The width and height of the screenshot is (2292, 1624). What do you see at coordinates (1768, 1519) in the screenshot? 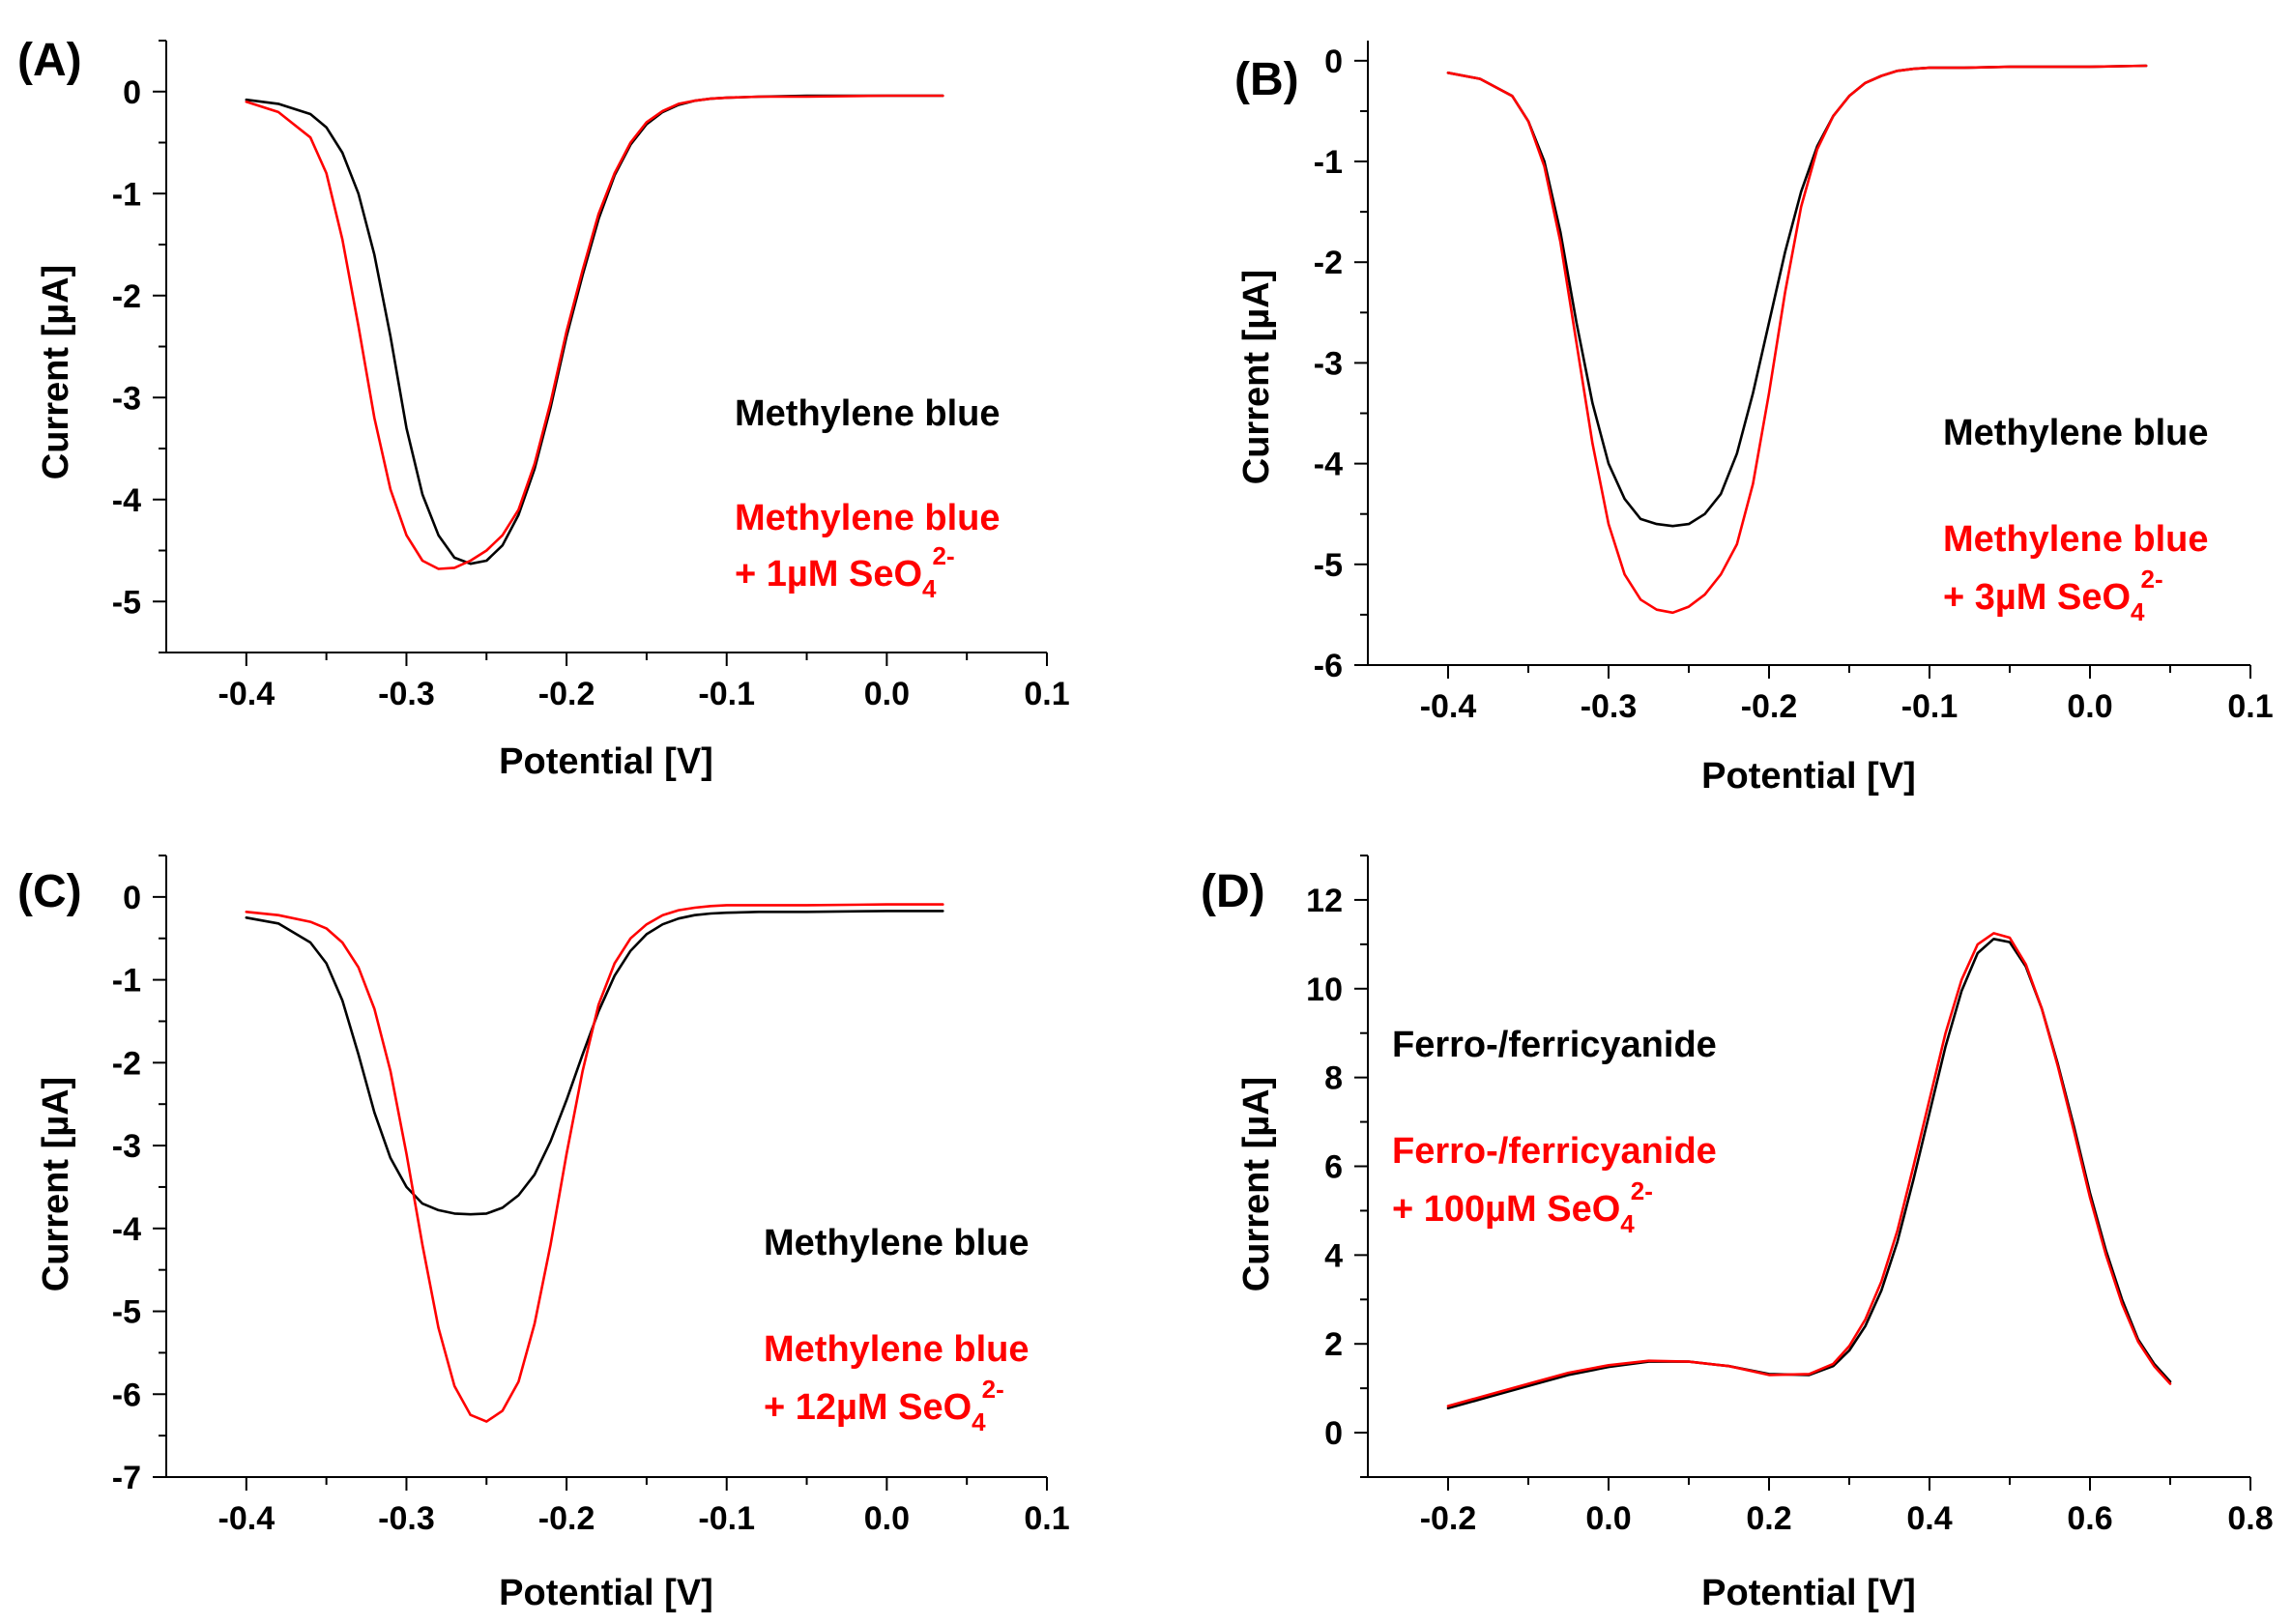
I see `x-tick-label: 0.2` at bounding box center [1768, 1519].